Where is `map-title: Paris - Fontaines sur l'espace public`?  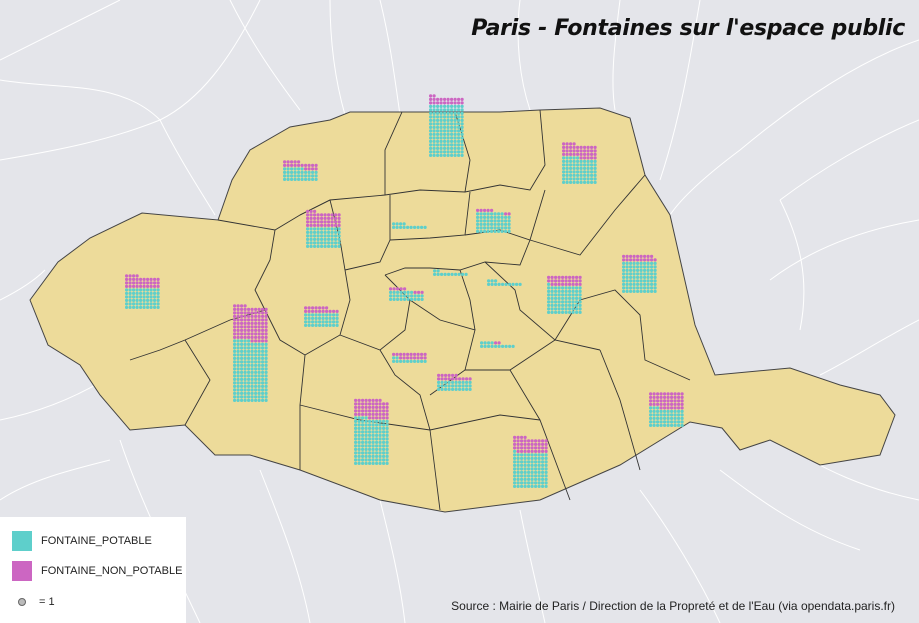 map-title: Paris - Fontaines sur l'espace public is located at coordinates (688, 28).